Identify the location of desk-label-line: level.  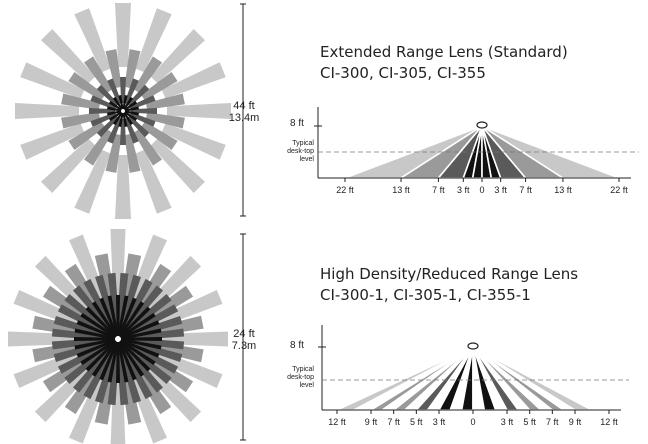
(306, 159).